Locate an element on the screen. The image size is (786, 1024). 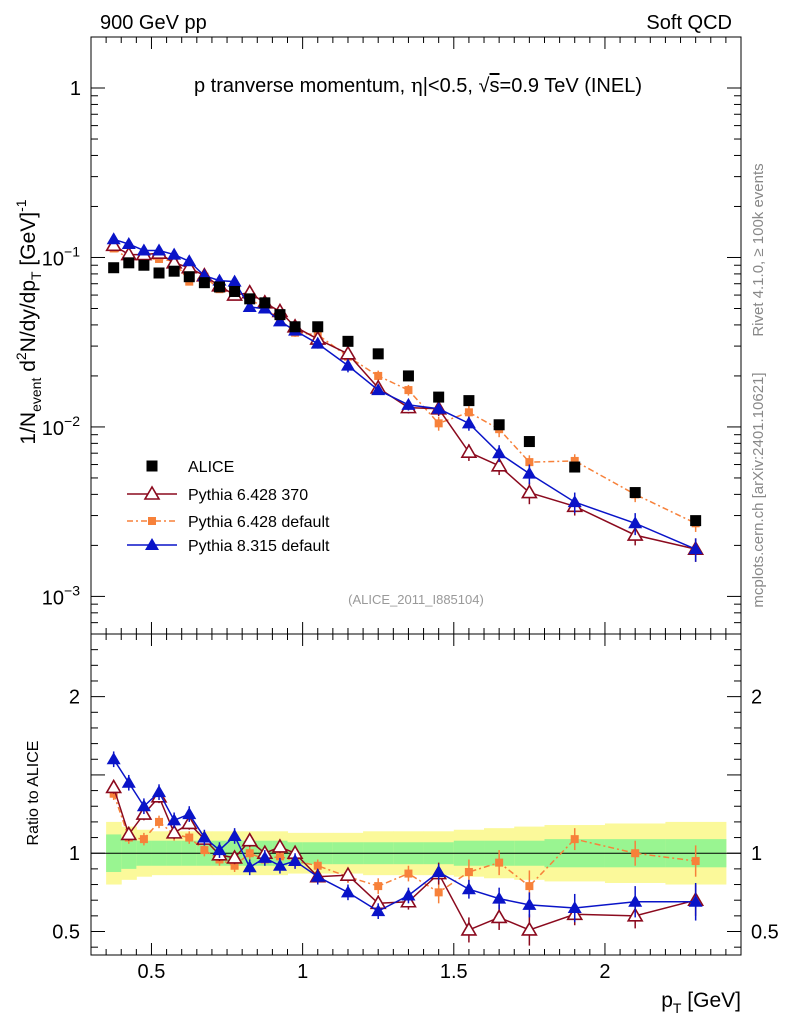
y-axis-label: 1/Nevent d2N/dy/dpT [GeV]-1 is located at coordinates (28, 321).